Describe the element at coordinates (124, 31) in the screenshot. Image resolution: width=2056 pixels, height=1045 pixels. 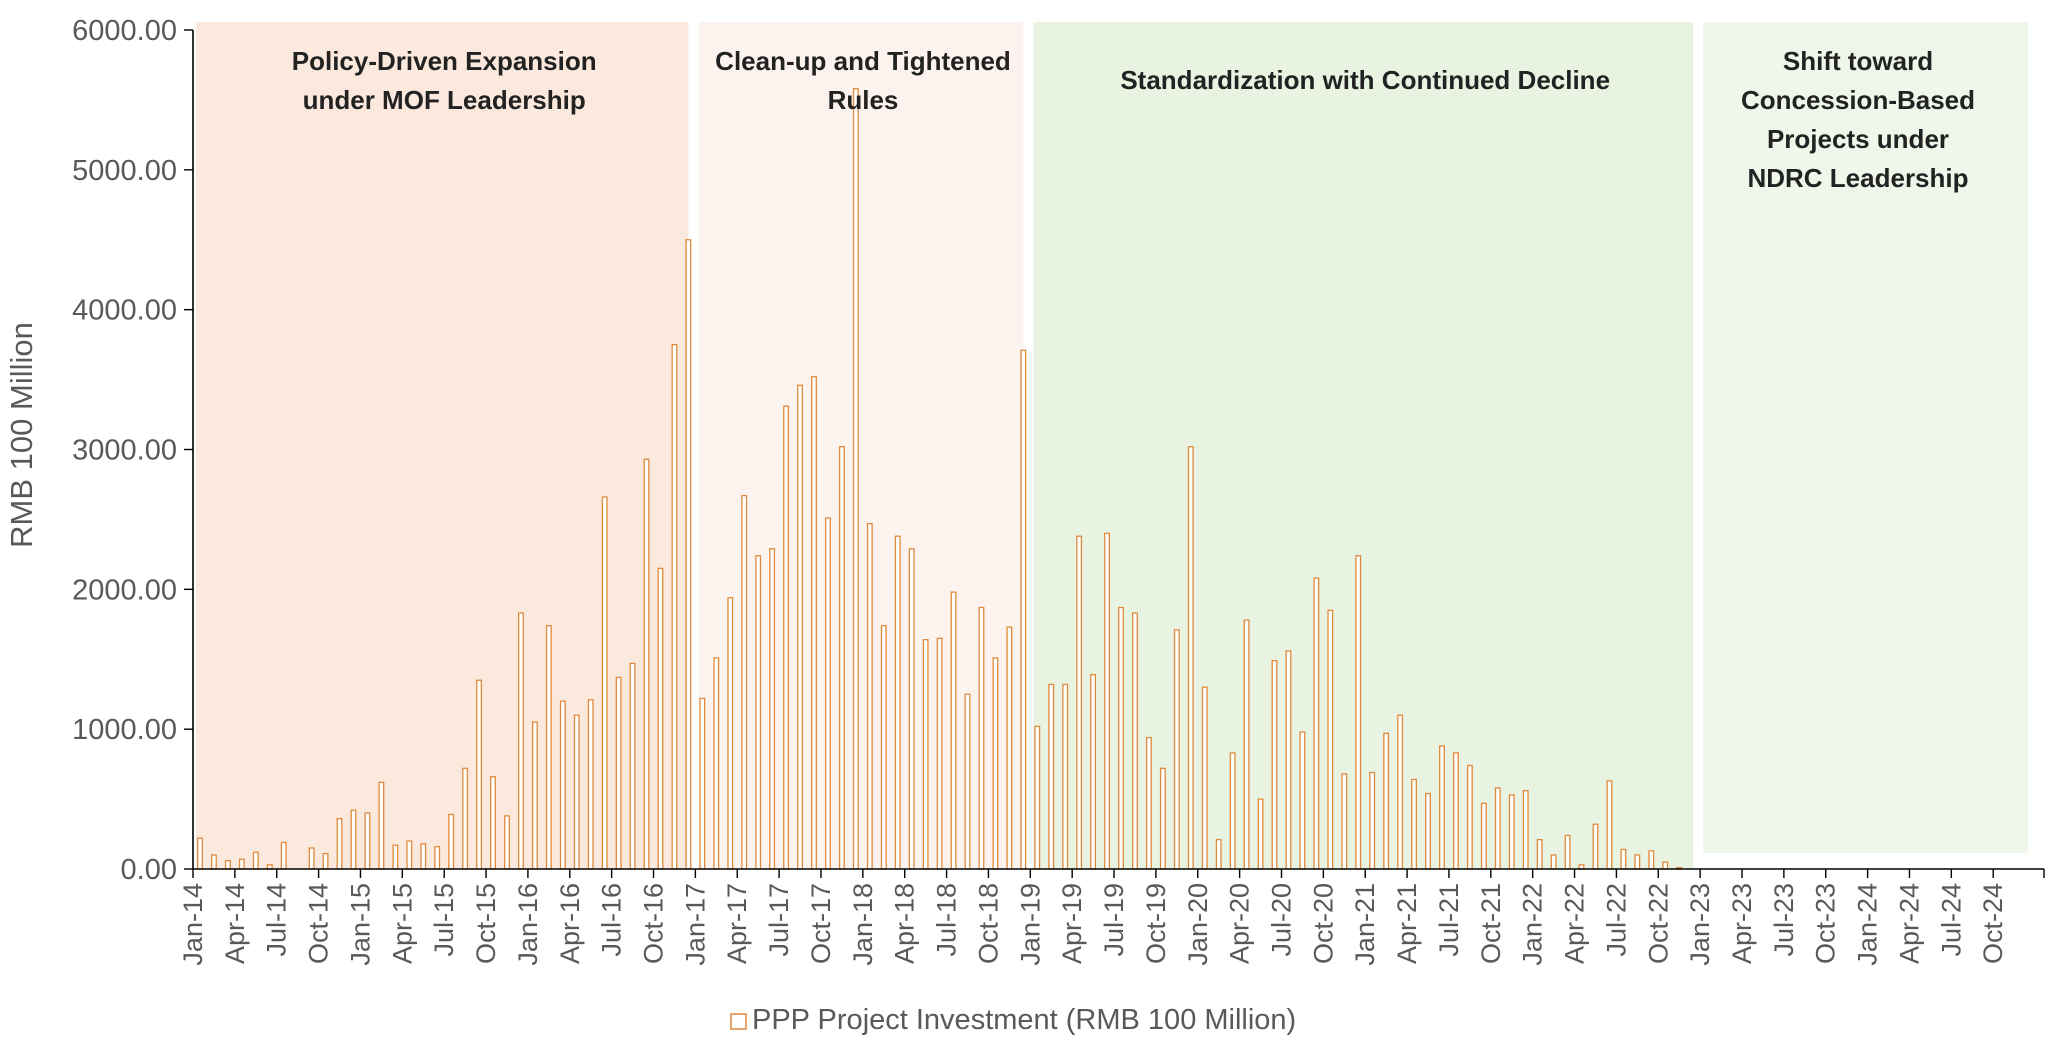
I see `y-tick-label: 6000.00` at that location.